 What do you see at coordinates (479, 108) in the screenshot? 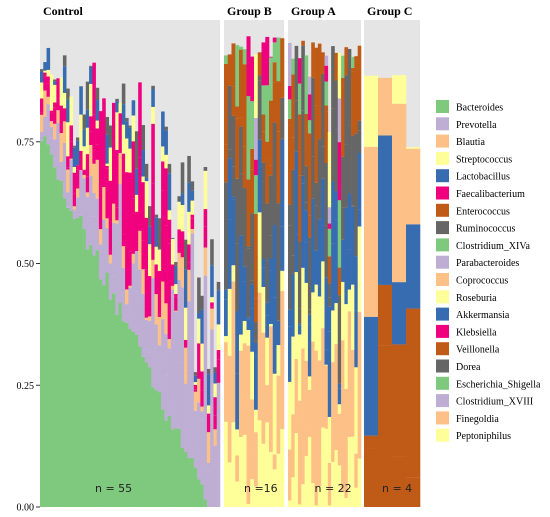
I see `legend-label: Bacteroides` at bounding box center [479, 108].